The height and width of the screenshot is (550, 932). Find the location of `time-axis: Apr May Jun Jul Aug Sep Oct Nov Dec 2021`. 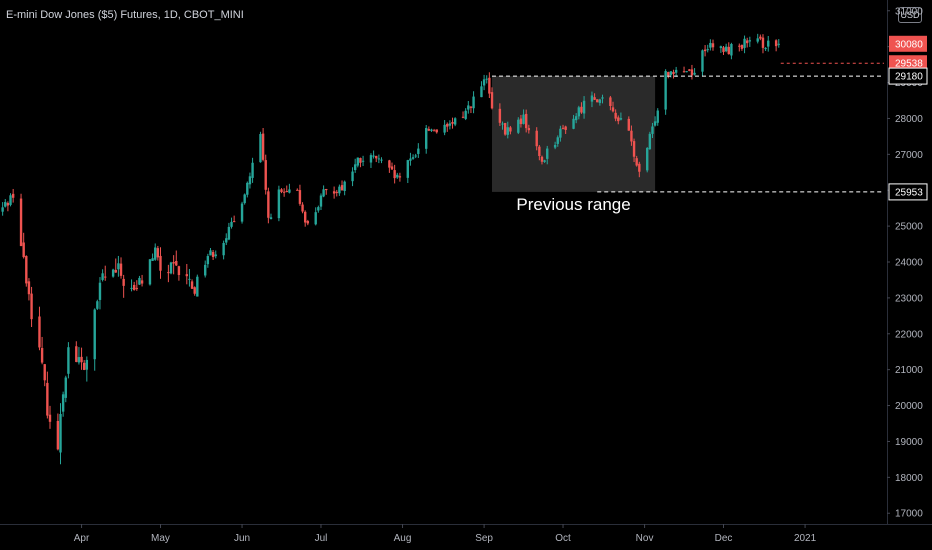

time-axis: Apr May Jun Jul Aug Sep Oct Nov Dec 2021 is located at coordinates (445, 534).